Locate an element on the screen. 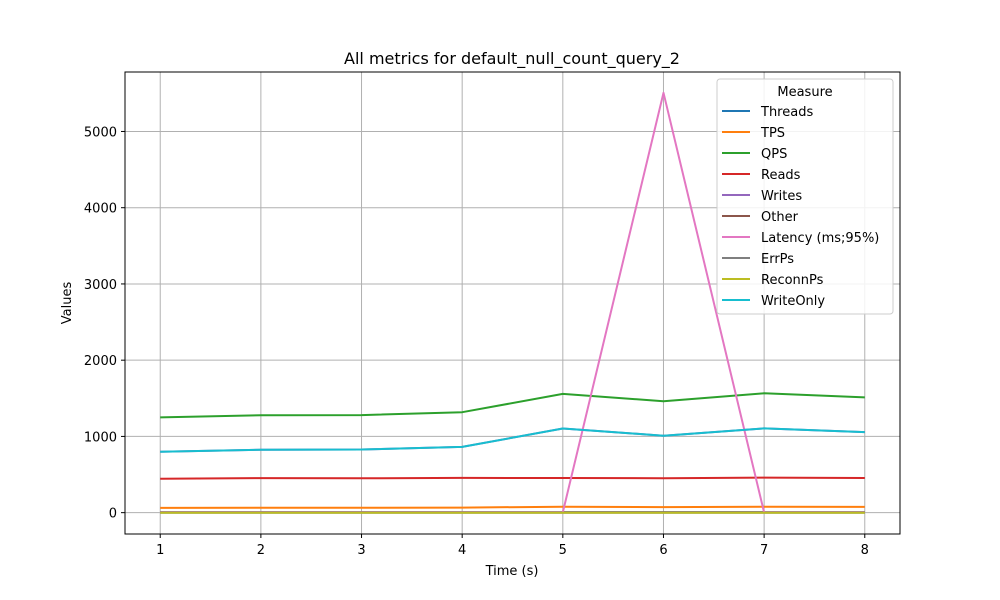 The width and height of the screenshot is (1000, 600). y-tick-label: 0 is located at coordinates (113, 514).